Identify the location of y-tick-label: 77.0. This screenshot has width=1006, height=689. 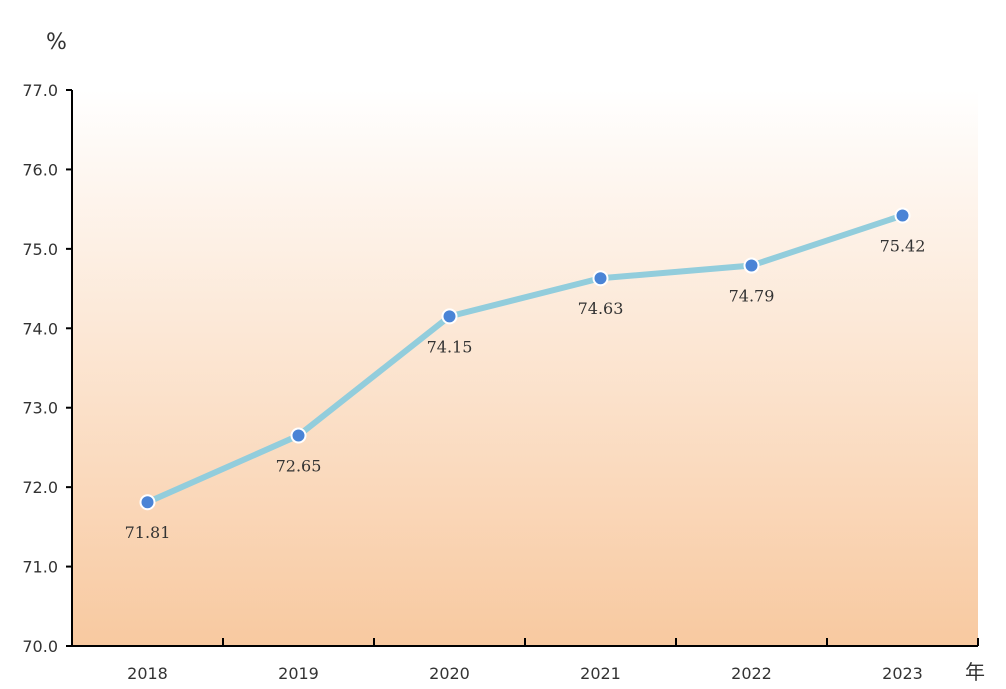
(40, 90).